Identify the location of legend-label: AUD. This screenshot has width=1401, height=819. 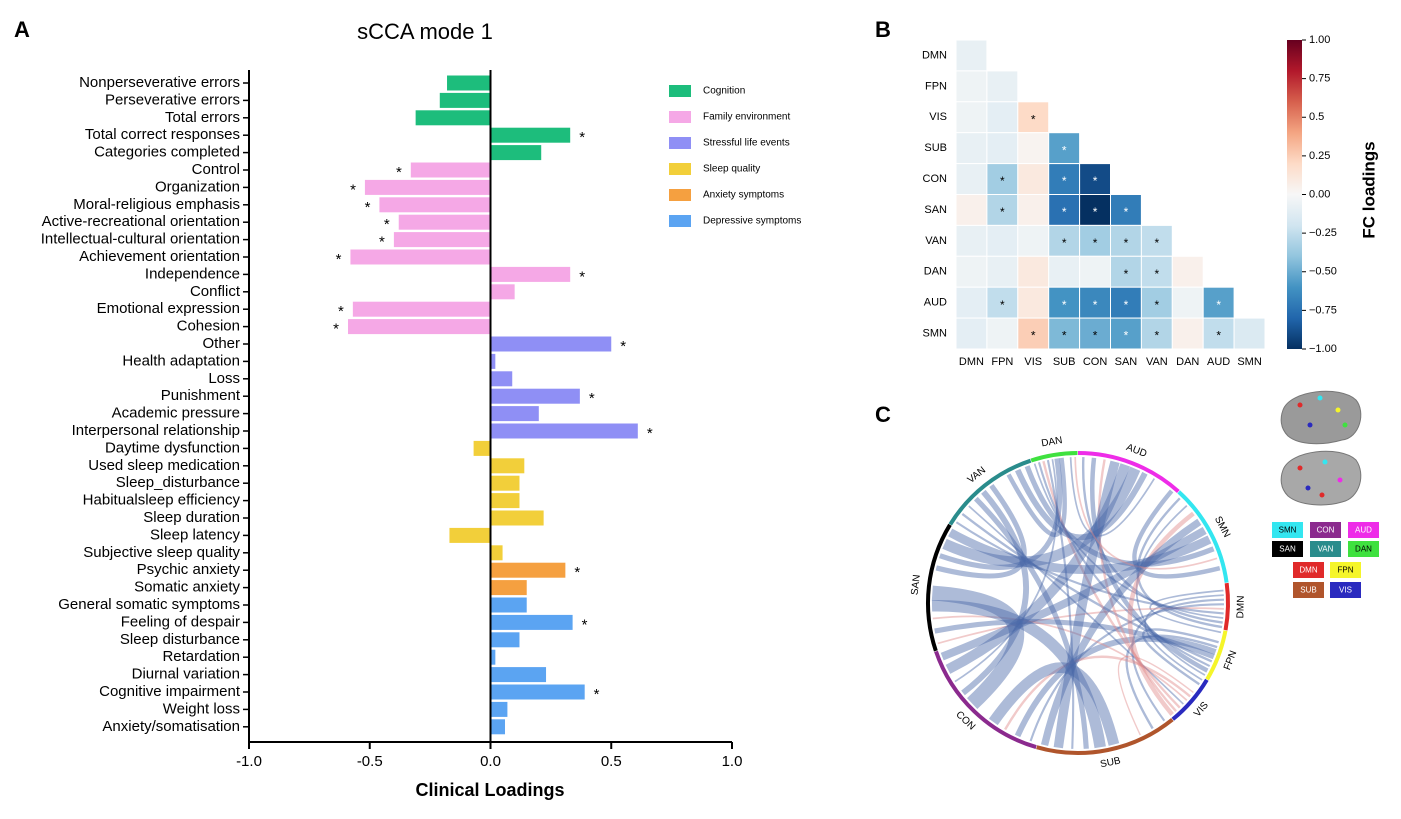
(1363, 530).